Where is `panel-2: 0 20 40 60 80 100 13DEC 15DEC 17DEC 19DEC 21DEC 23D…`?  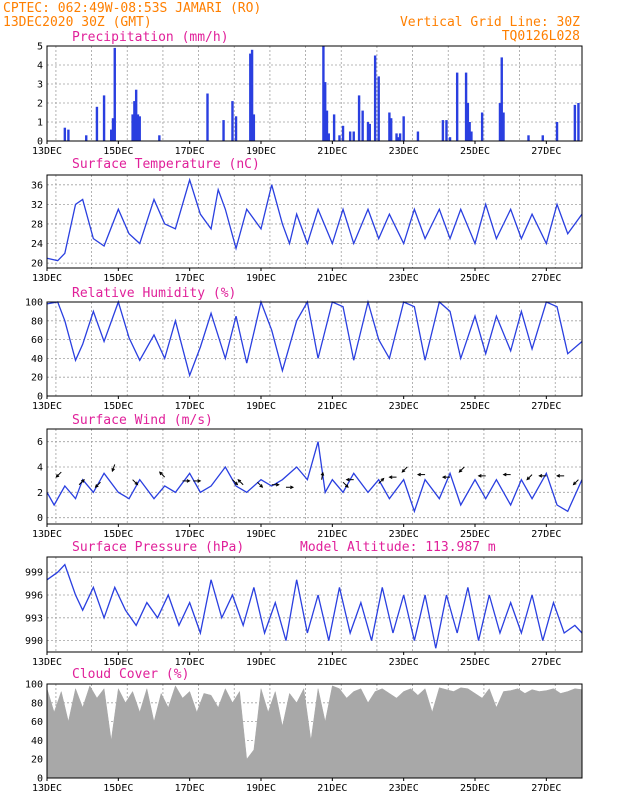
panel-2: 0 20 40 60 80 100 13DEC 15DEC 17DEC 19DEC 21DEC 23D… is located at coordinates (304, 349).